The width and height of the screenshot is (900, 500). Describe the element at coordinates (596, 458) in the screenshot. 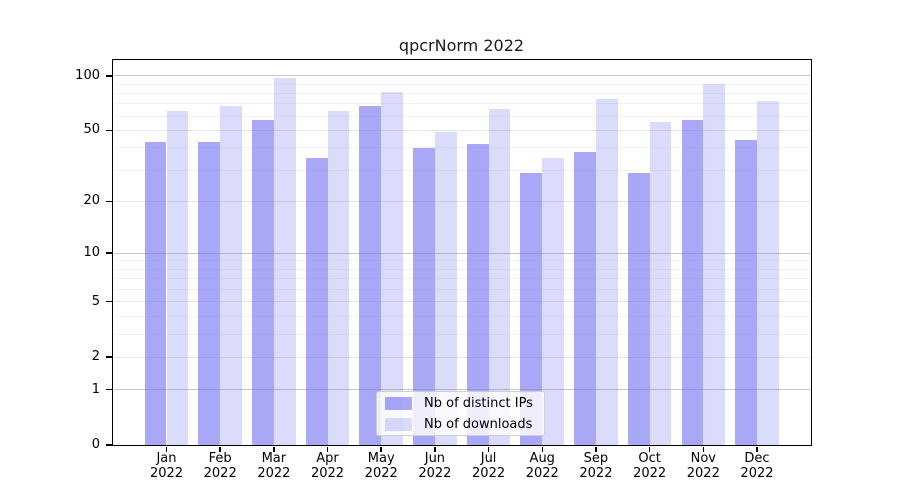

I see `x-tick-month: Sep` at that location.